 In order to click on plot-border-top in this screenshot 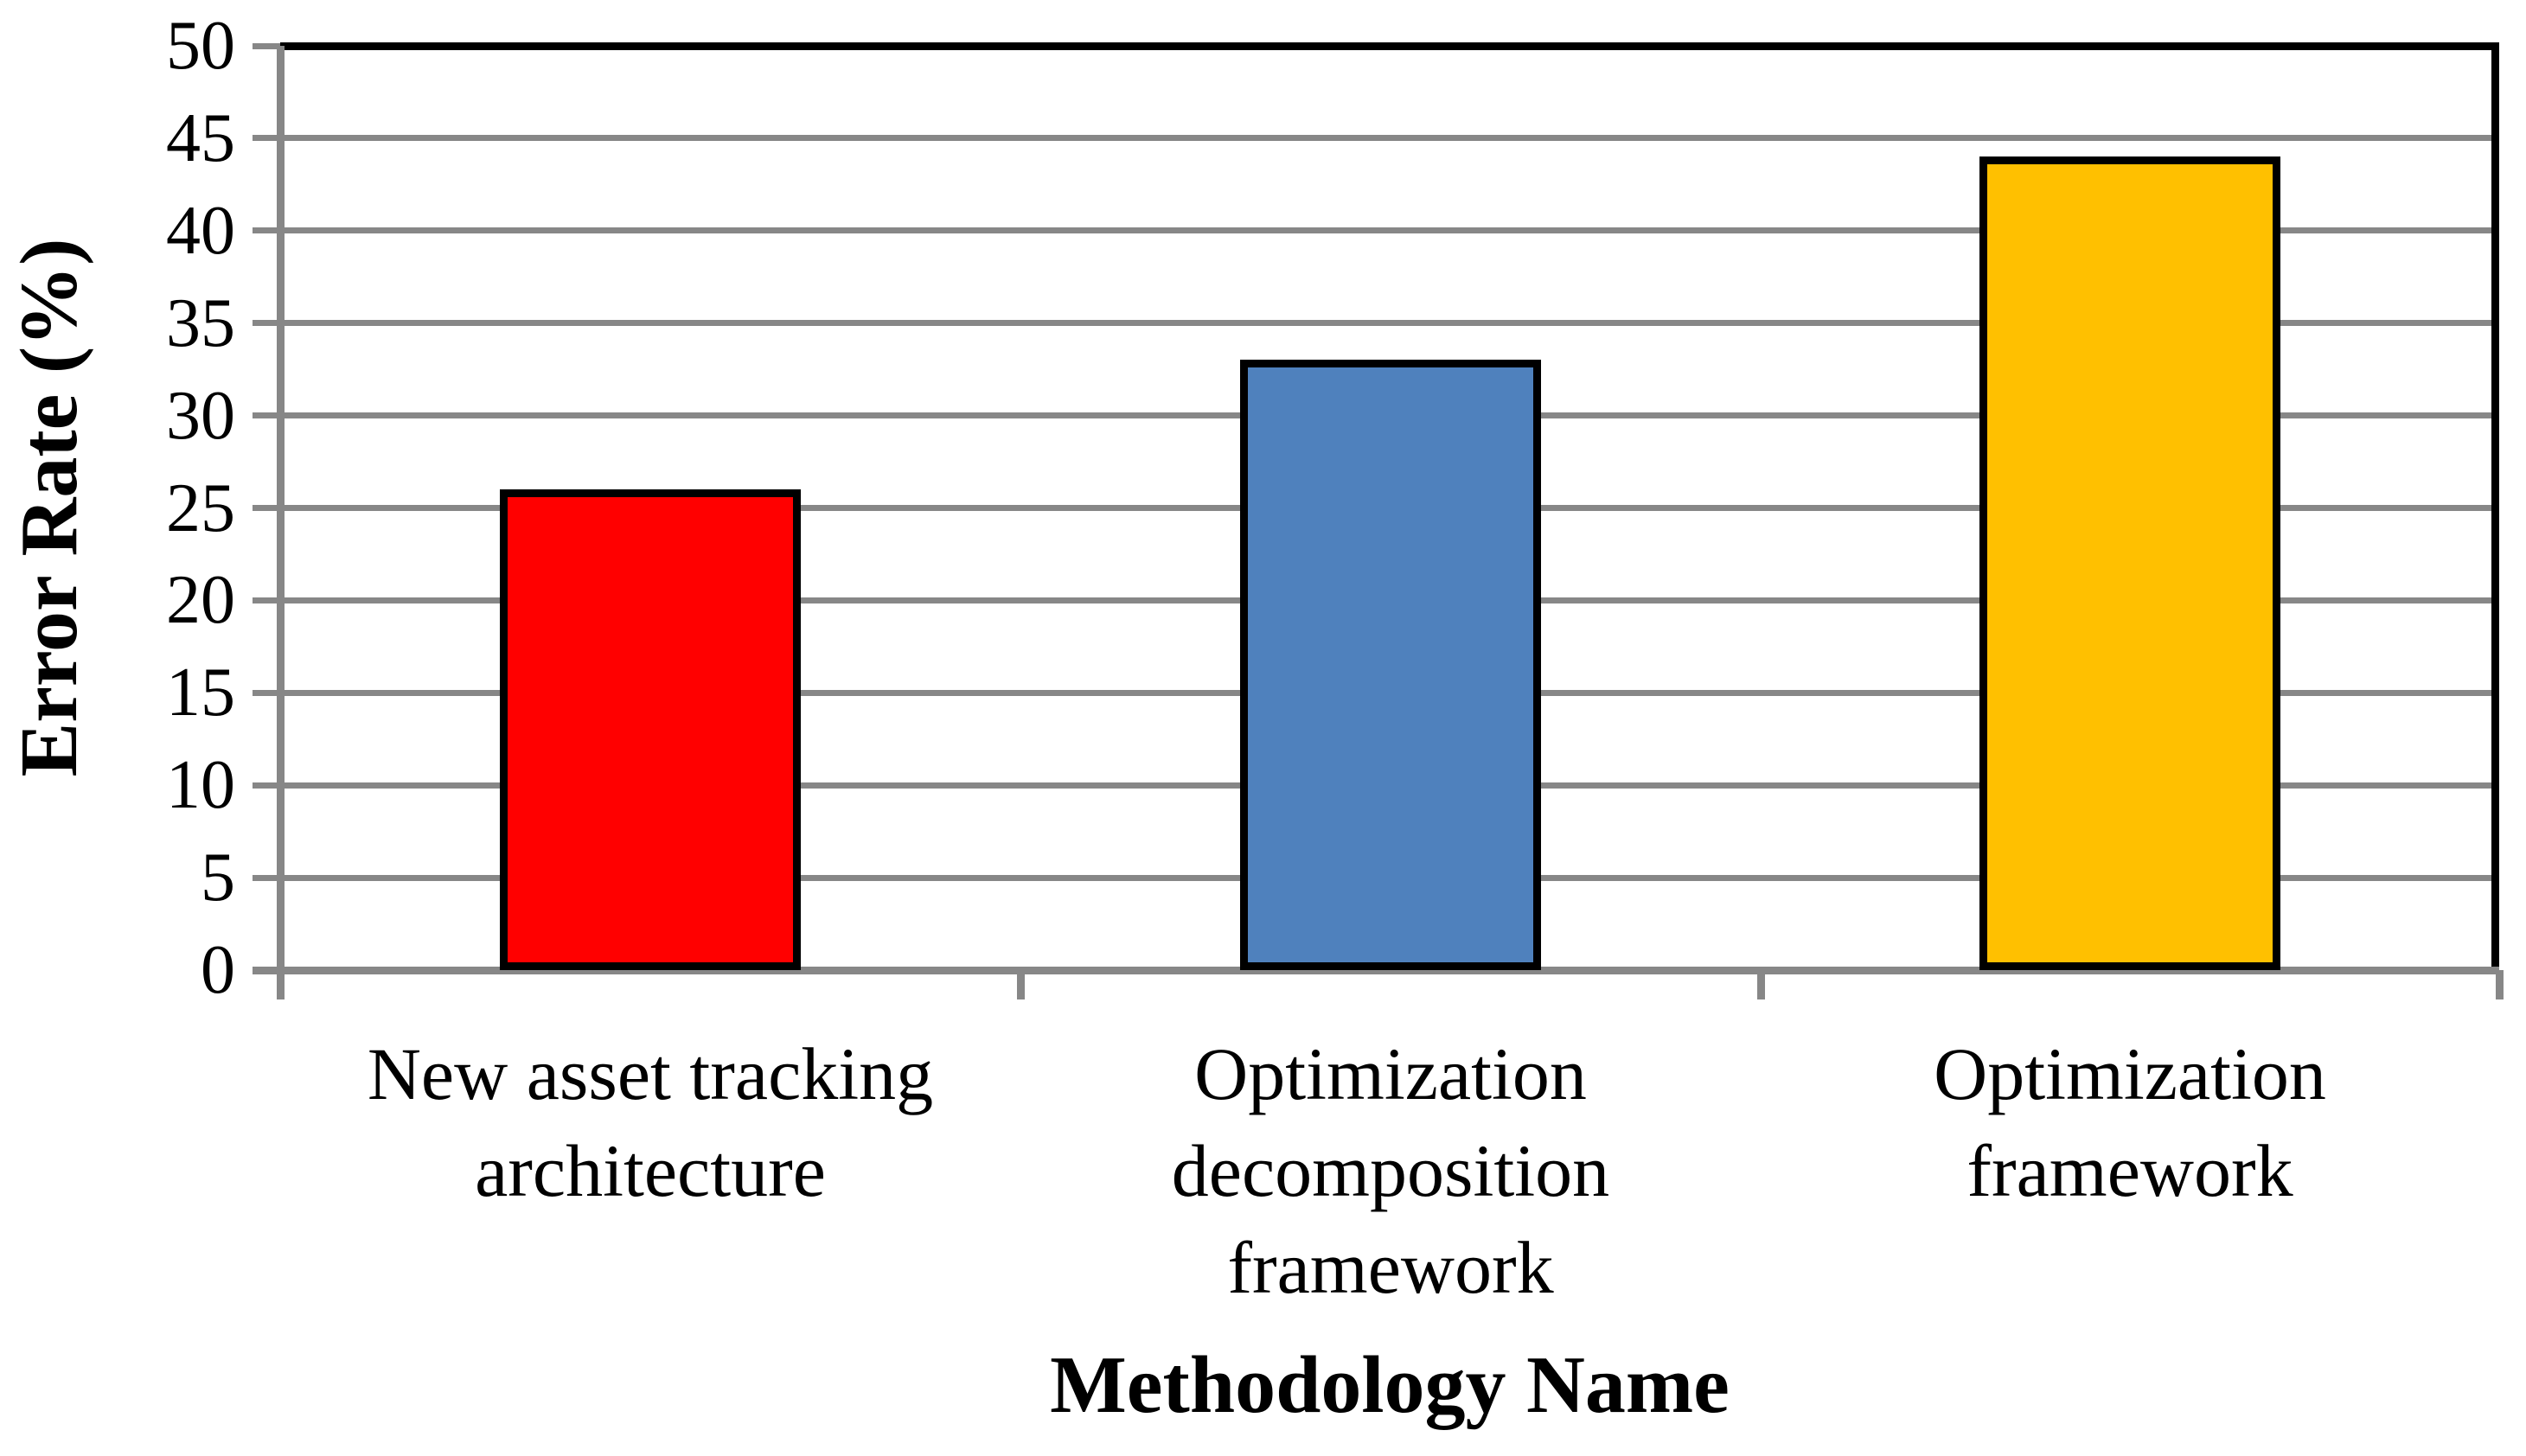, I will do `click(1389, 46)`.